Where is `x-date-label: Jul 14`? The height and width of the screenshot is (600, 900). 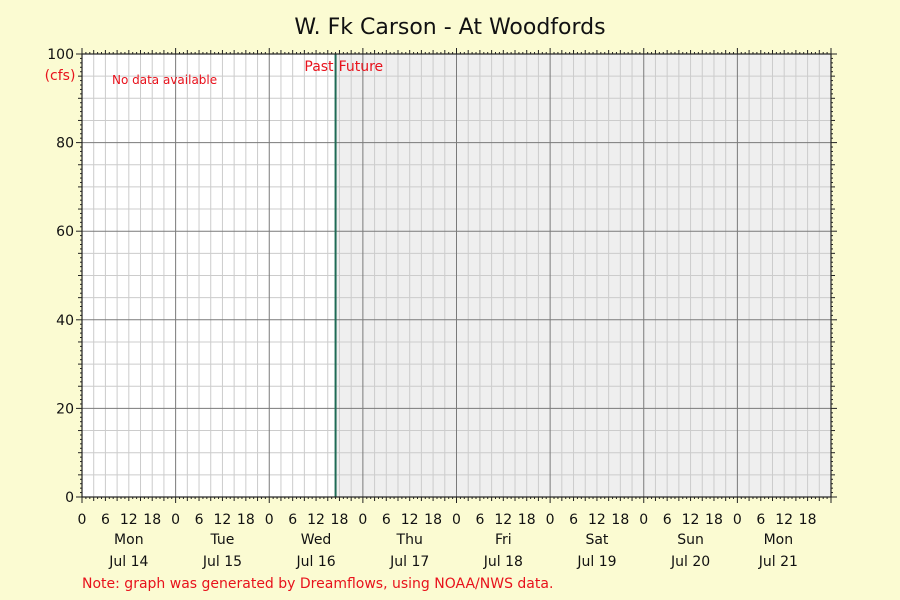
x-date-label: Jul 14 is located at coordinates (128, 562).